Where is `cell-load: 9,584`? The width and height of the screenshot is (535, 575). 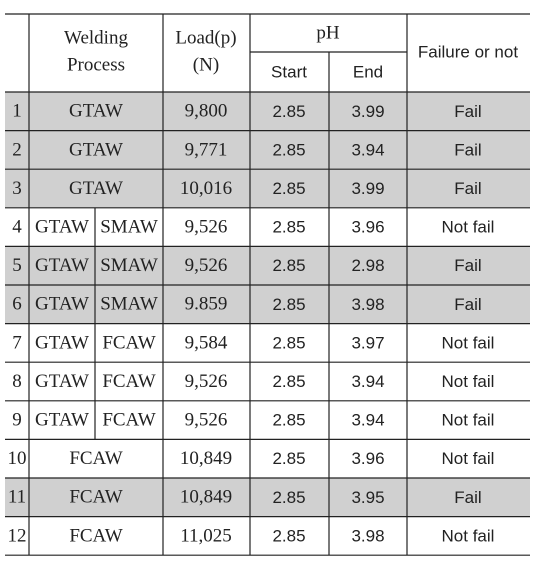 cell-load: 9,584 is located at coordinates (206, 342).